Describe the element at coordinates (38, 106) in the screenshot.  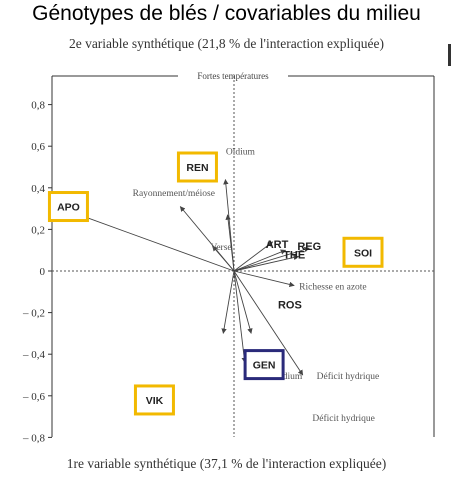
I see `y-tick-label: 0,8` at that location.